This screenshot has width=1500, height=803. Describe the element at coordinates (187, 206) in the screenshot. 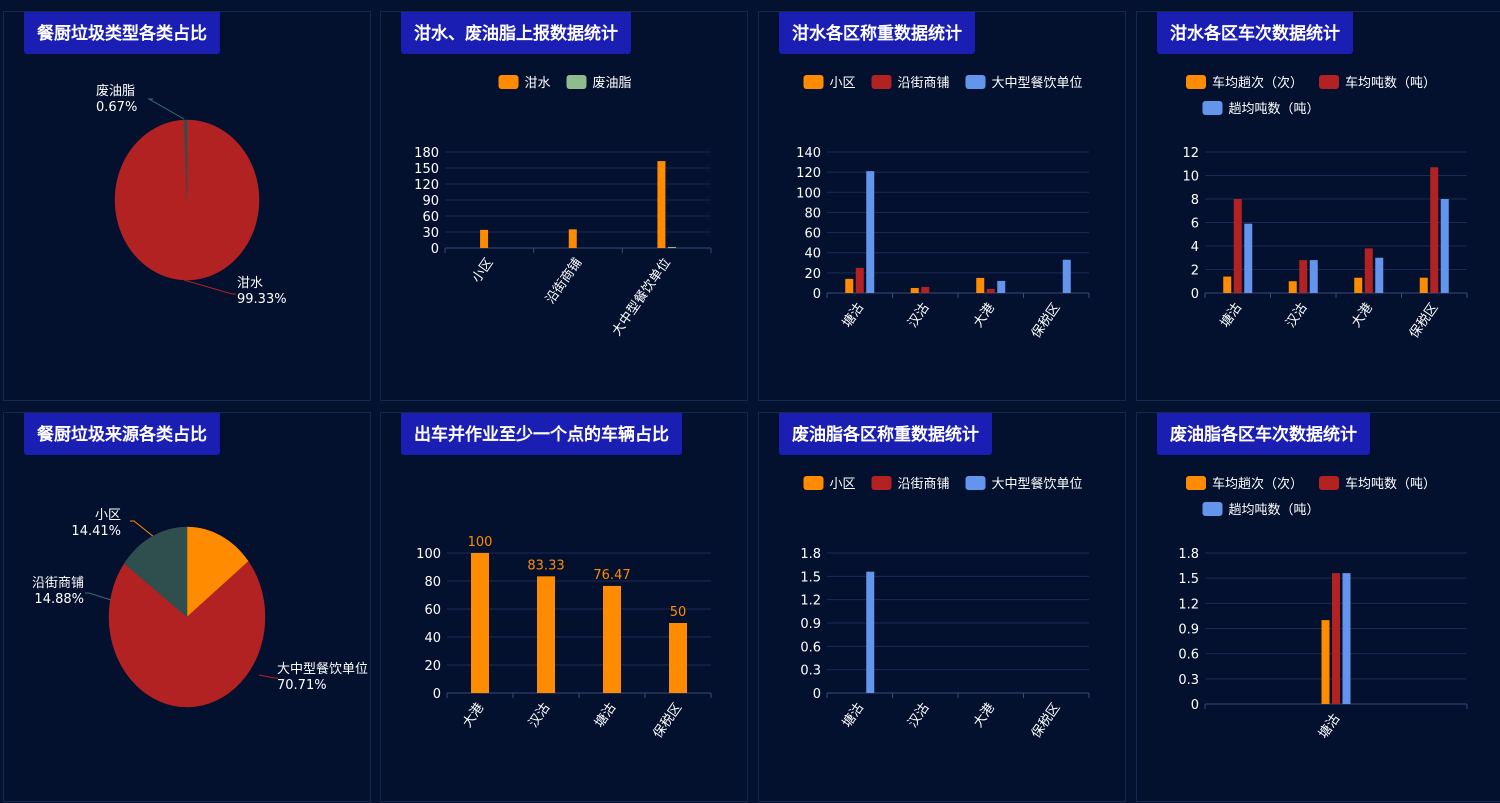

I see `panel-type-ratio: 餐厨垃圾类型各类占比 泔水 99.33% 废油脂 0.67%` at that location.